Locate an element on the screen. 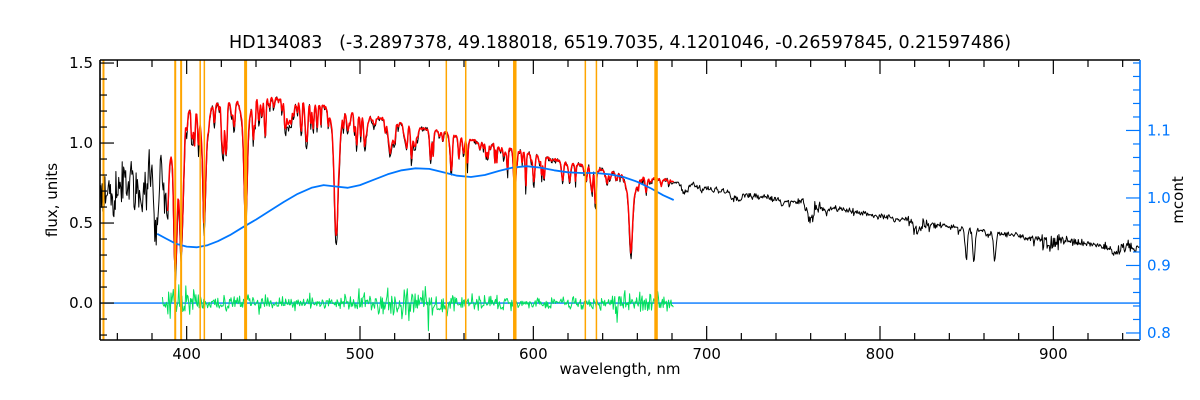  flux-tick-label: 0.5 is located at coordinates (81, 223).